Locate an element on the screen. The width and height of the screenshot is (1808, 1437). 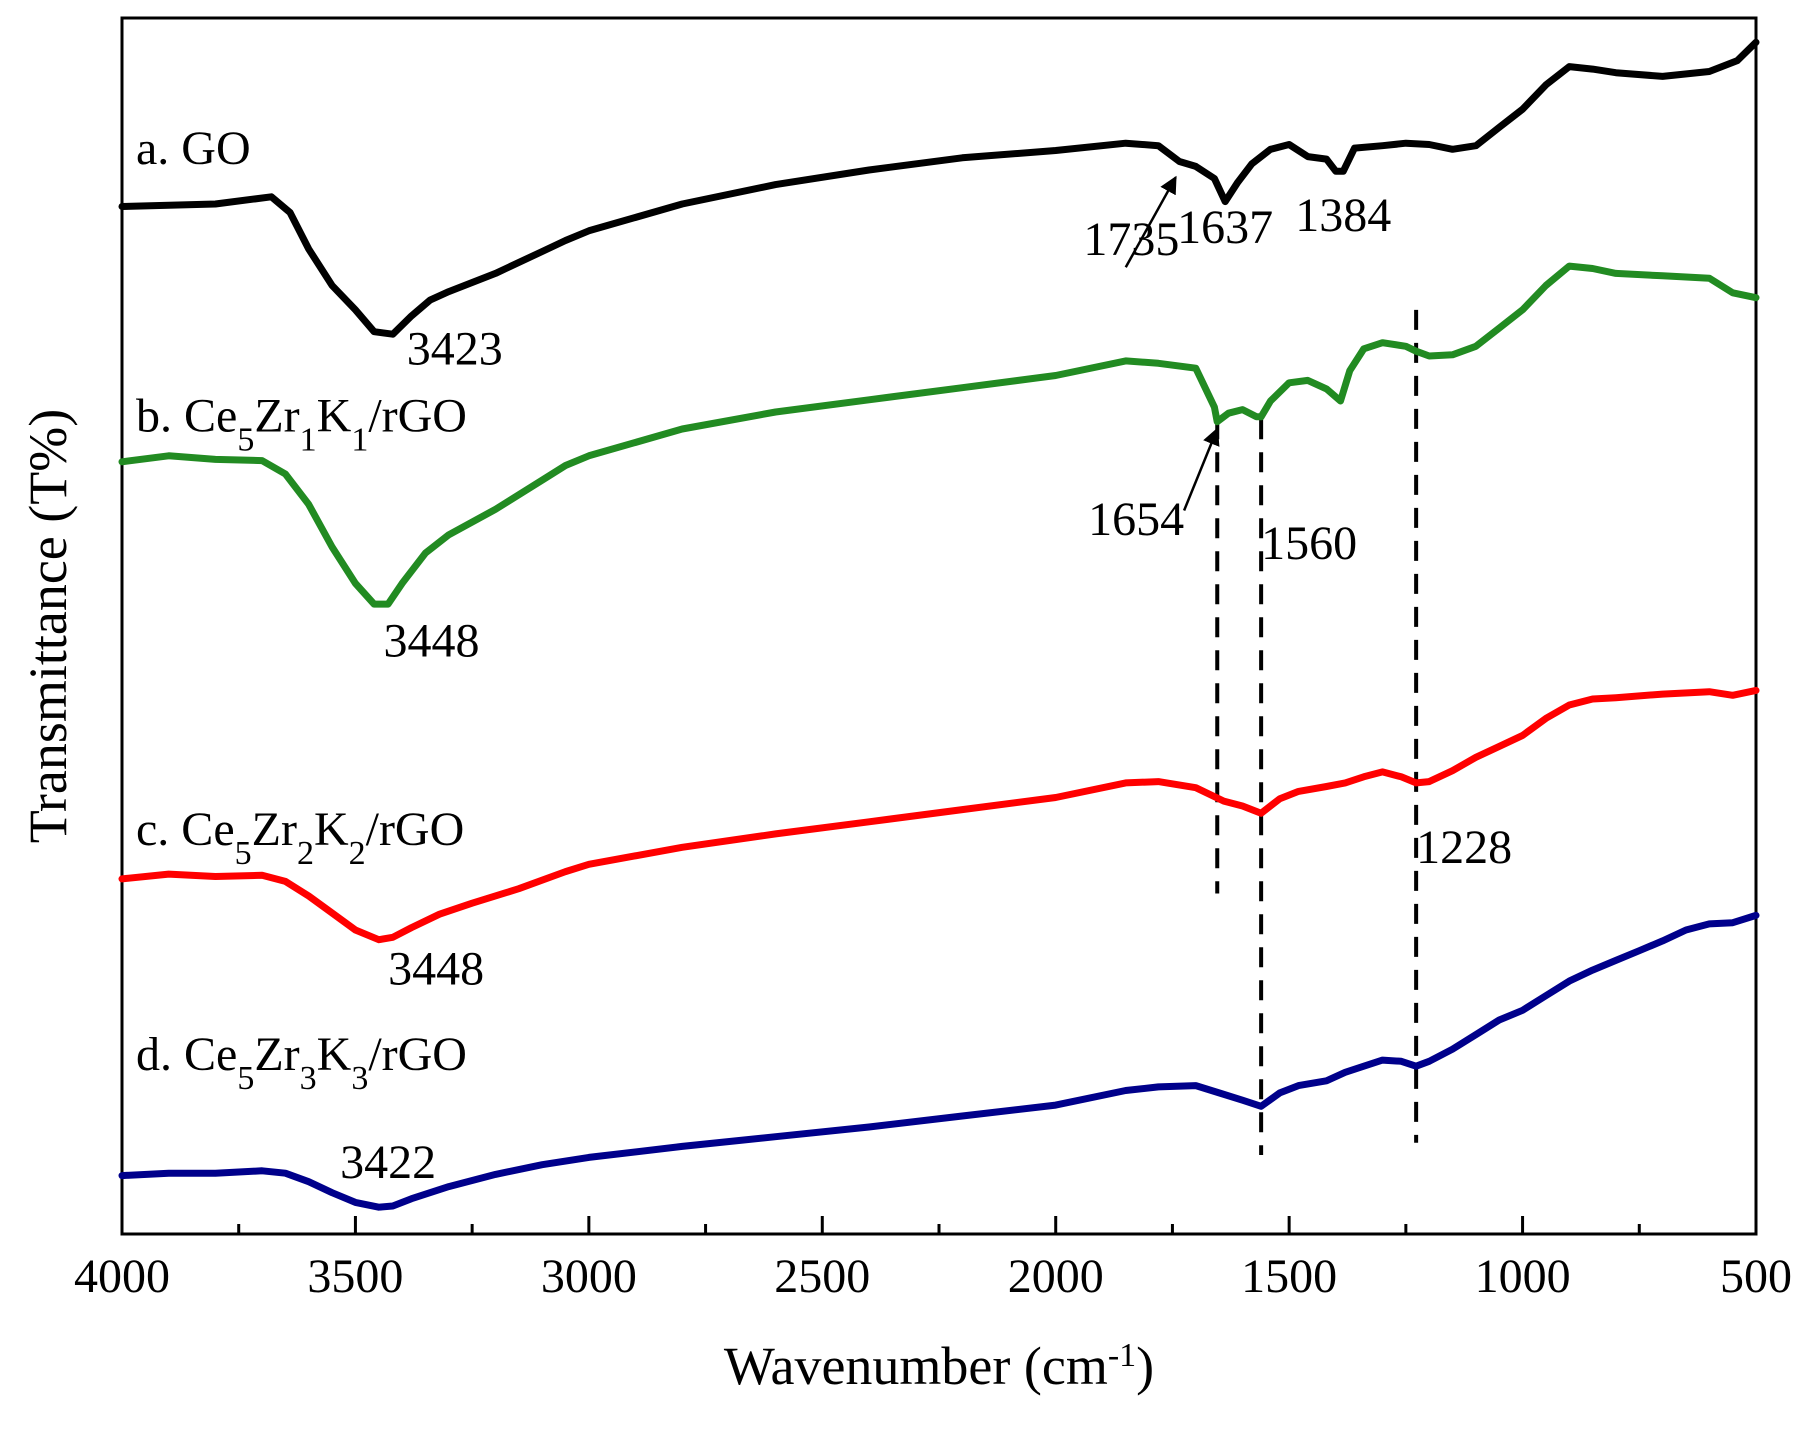
peak-label: 1654 is located at coordinates (1136, 519).